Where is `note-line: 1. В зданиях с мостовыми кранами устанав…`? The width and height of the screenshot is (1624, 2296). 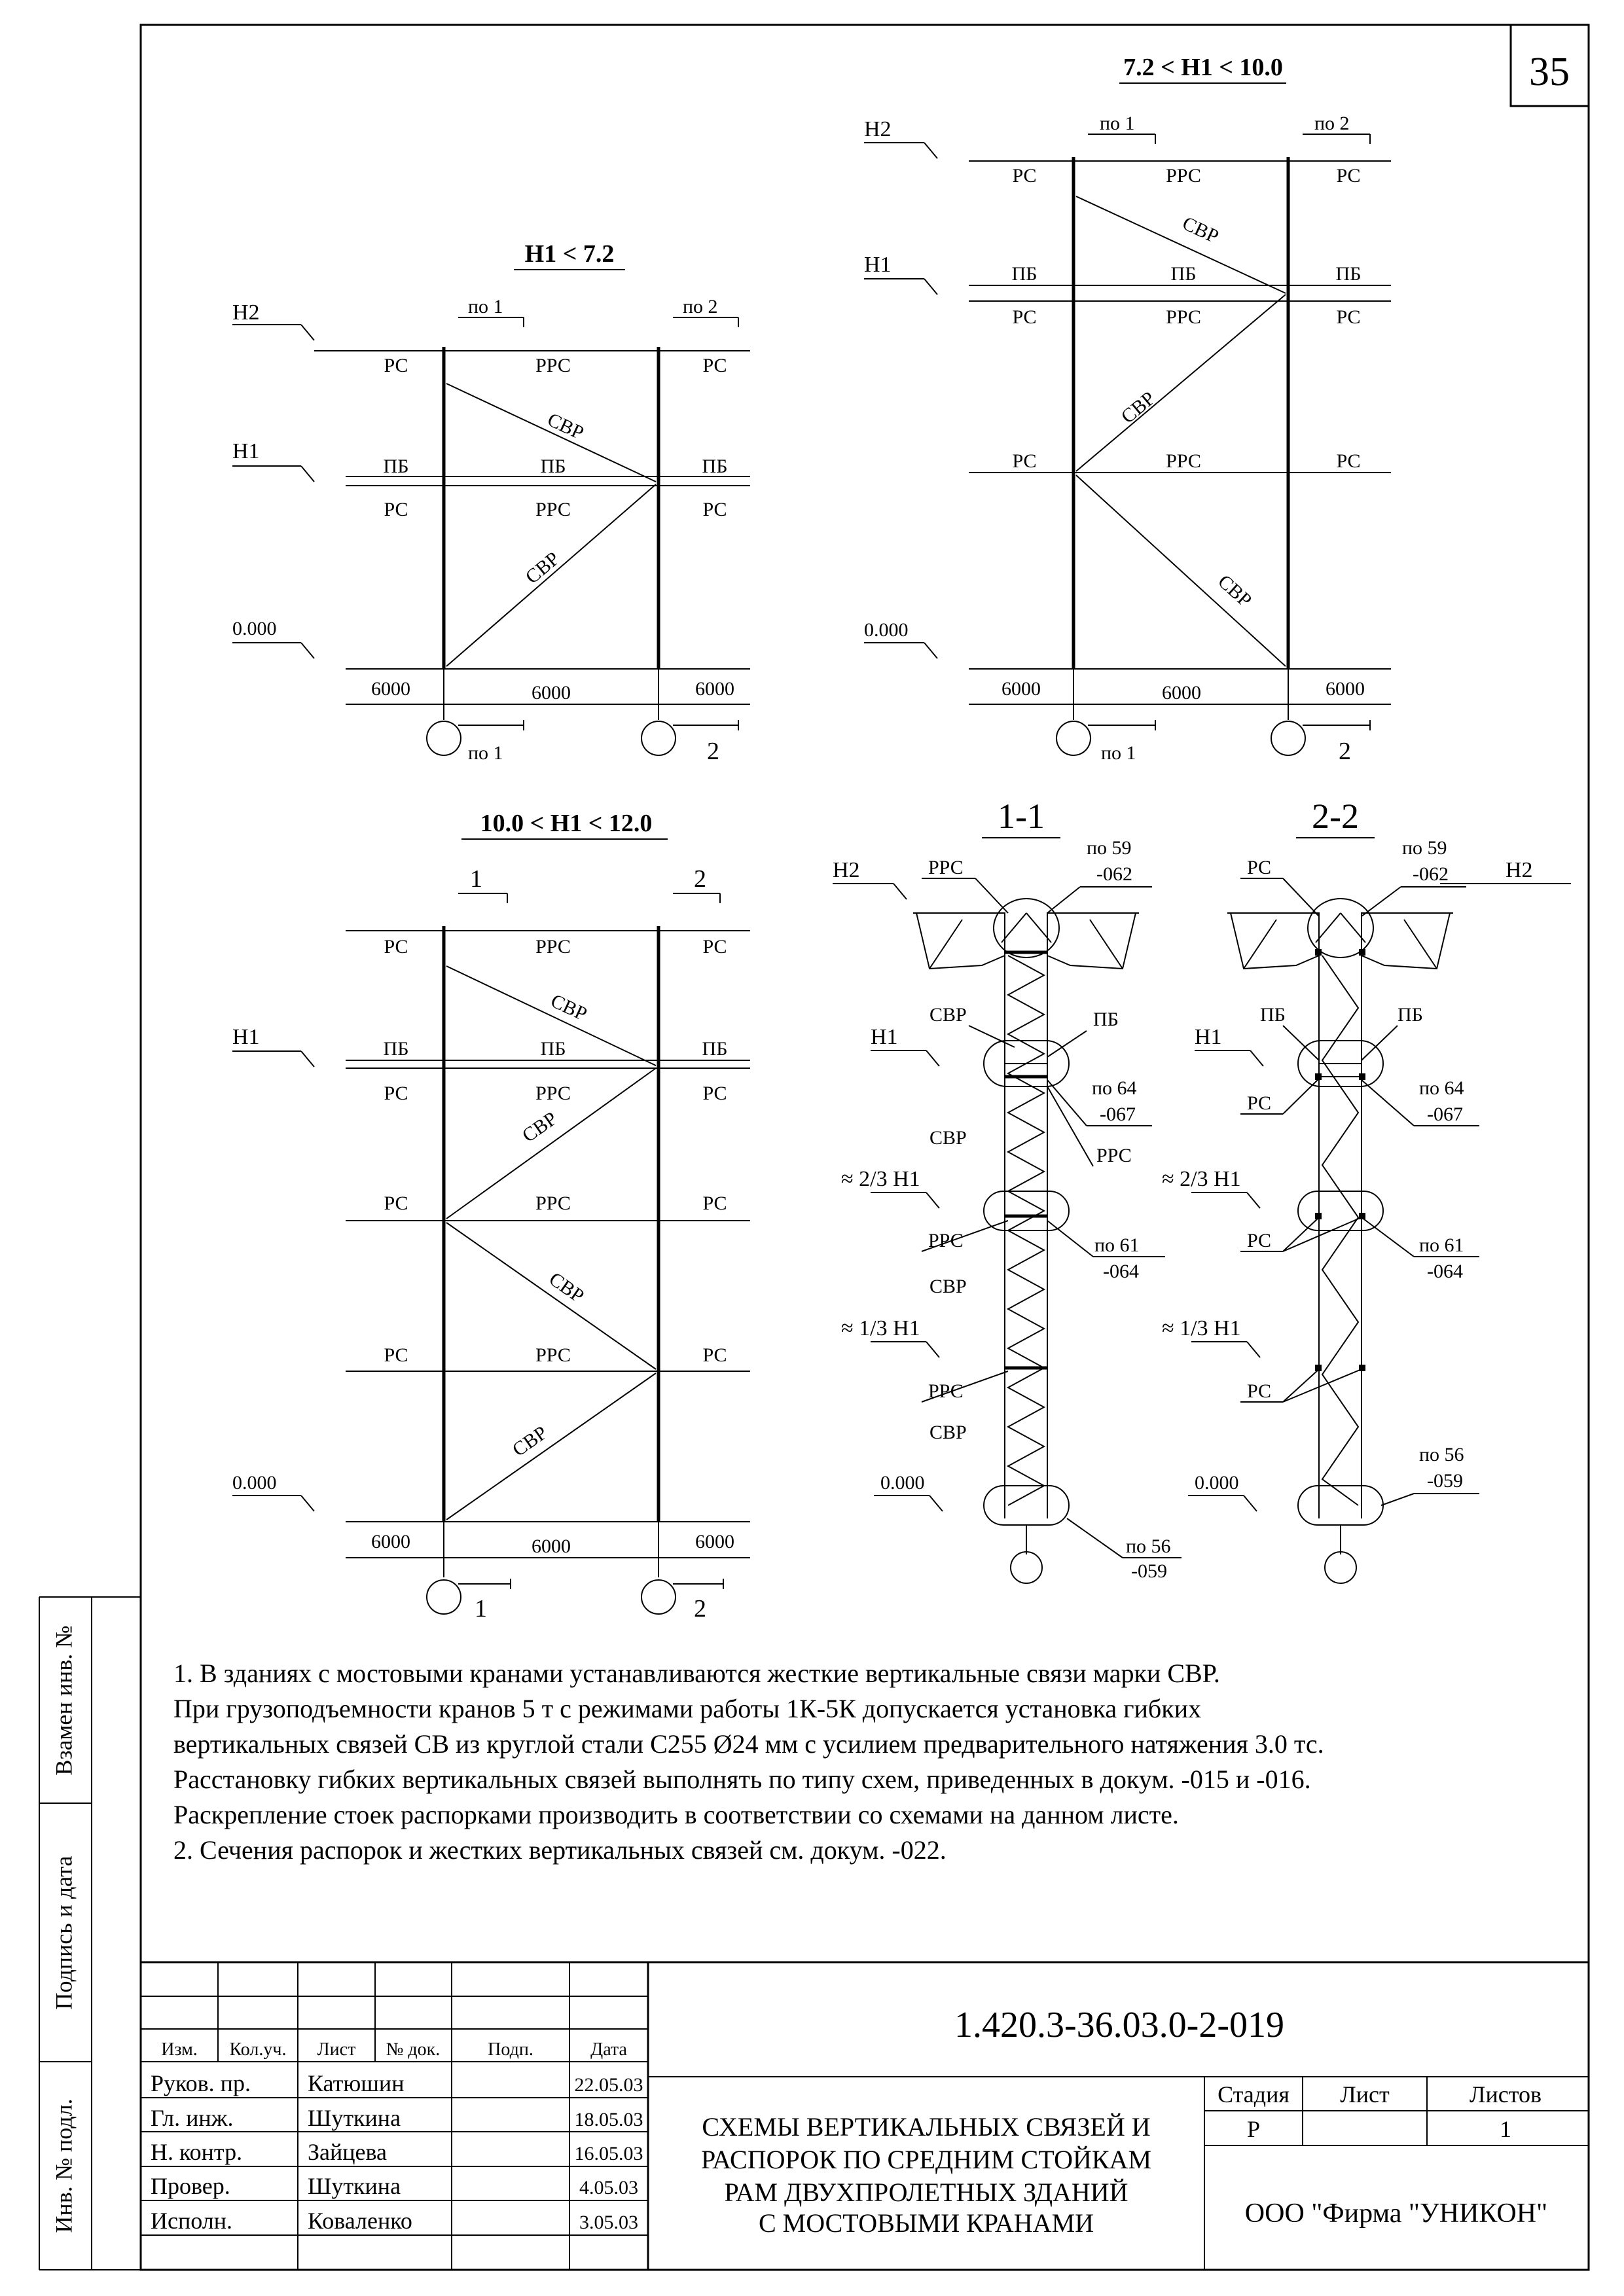 note-line: 1. В зданиях с мостовыми кранами устанав… is located at coordinates (696, 1673).